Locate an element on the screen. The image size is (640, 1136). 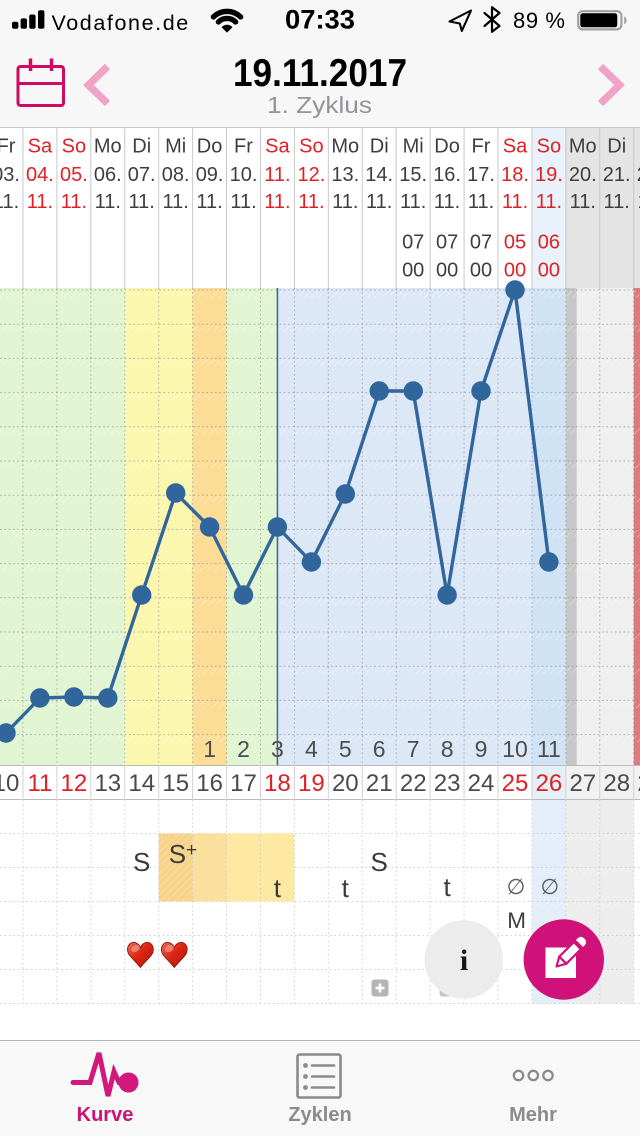
svg-text: 19.11.2017 is located at coordinates (320, 73).